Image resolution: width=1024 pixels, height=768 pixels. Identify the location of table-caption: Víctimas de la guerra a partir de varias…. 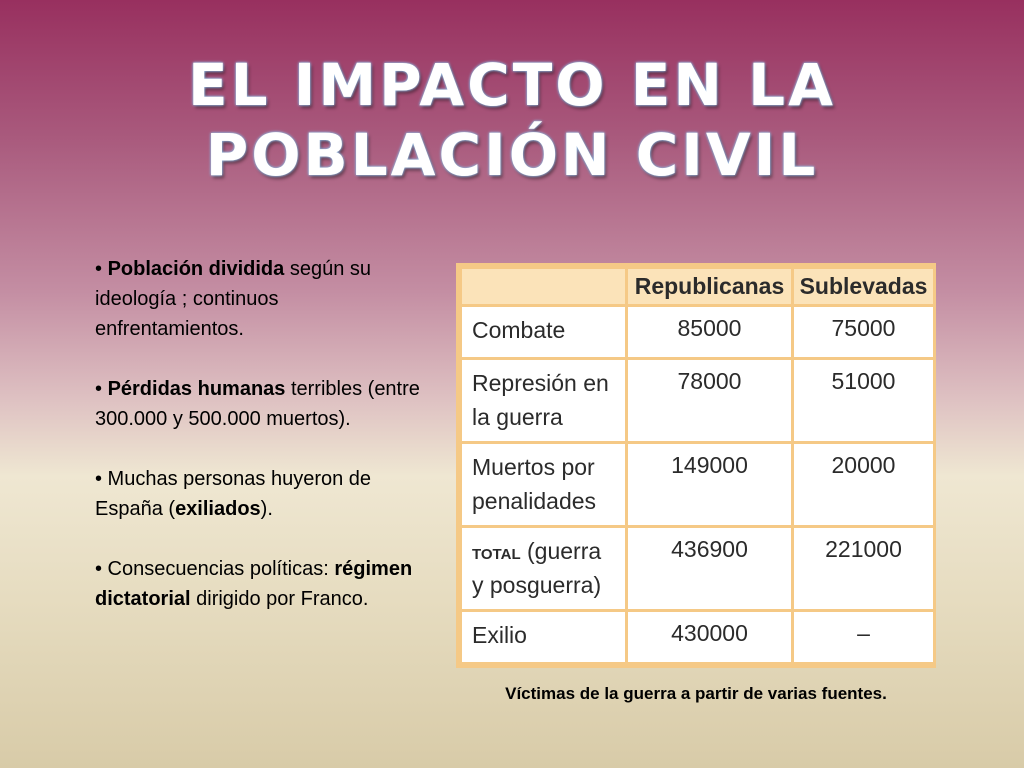
(696, 693).